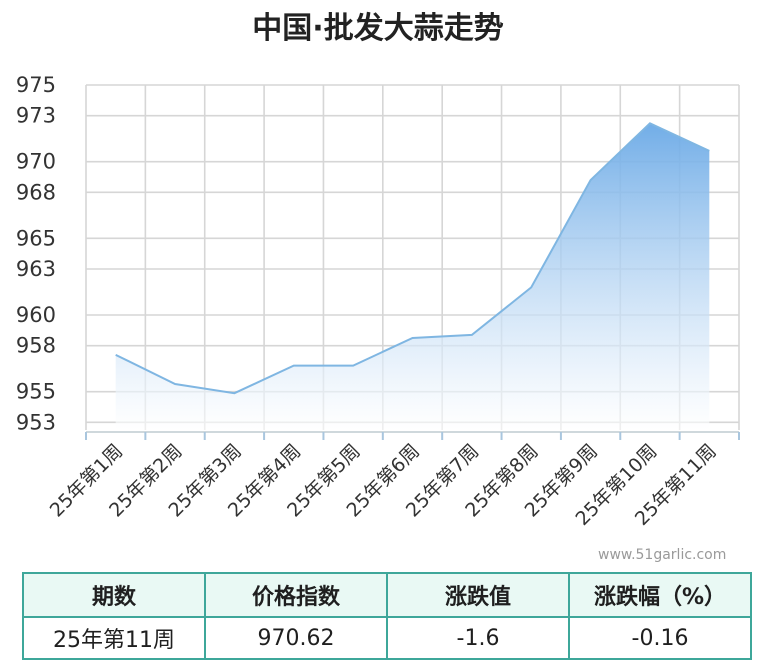 This screenshot has width=773, height=663. What do you see at coordinates (36, 269) in the screenshot?
I see `y-tick-label: 963` at bounding box center [36, 269].